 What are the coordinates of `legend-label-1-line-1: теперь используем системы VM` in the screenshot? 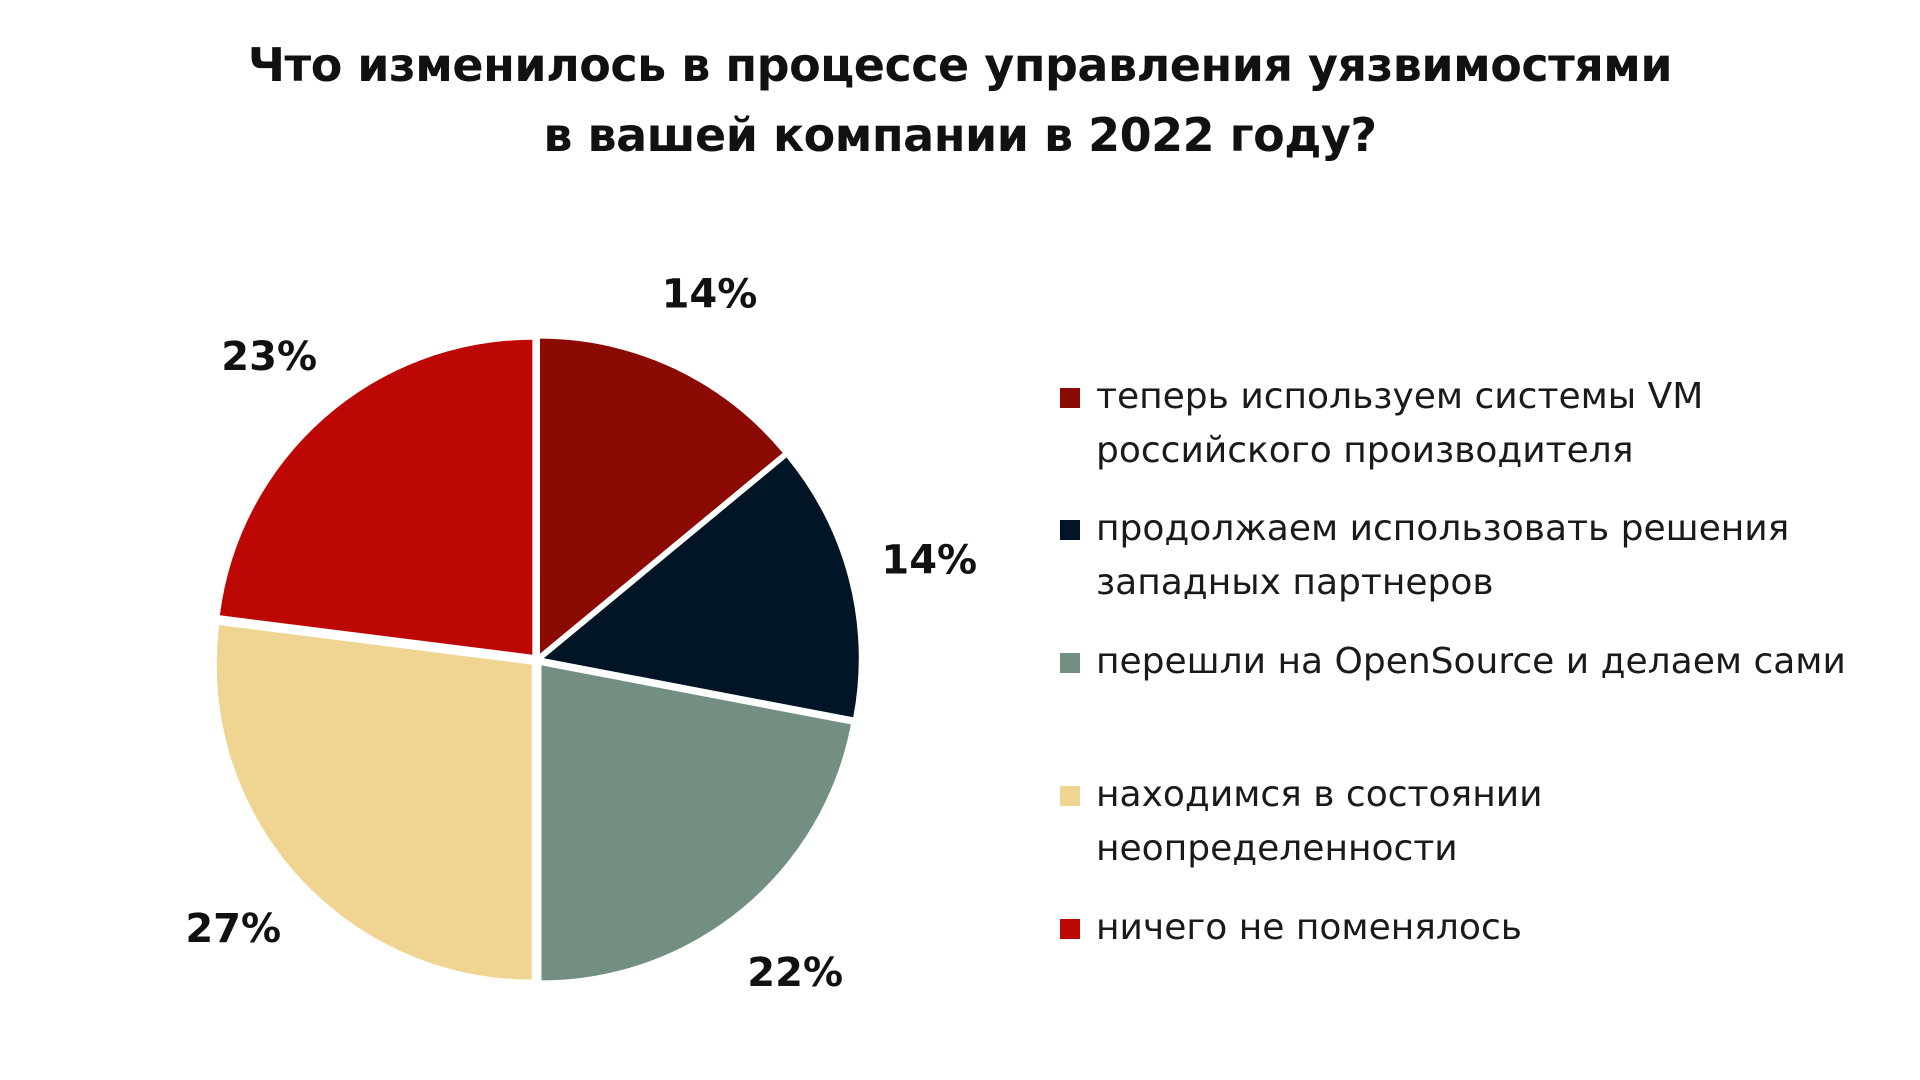 It's located at (1400, 396).